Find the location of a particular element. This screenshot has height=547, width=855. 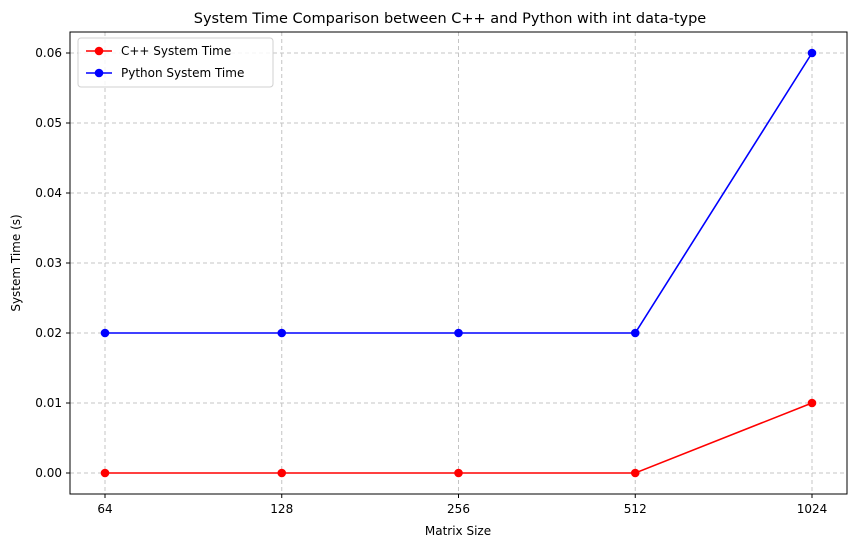

x-axis-label: Matrix Size is located at coordinates (458, 531).